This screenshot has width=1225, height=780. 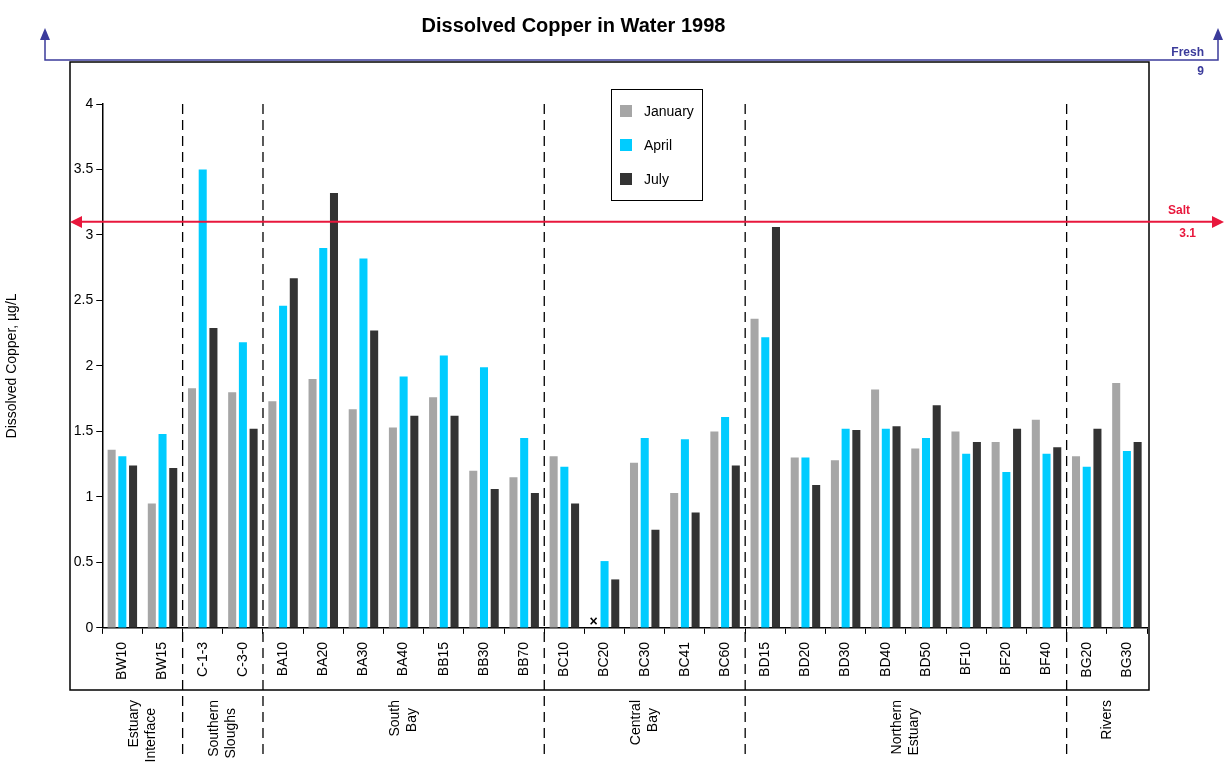 What do you see at coordinates (1005, 658) in the screenshot?
I see `x-tick-label: BF20` at bounding box center [1005, 658].